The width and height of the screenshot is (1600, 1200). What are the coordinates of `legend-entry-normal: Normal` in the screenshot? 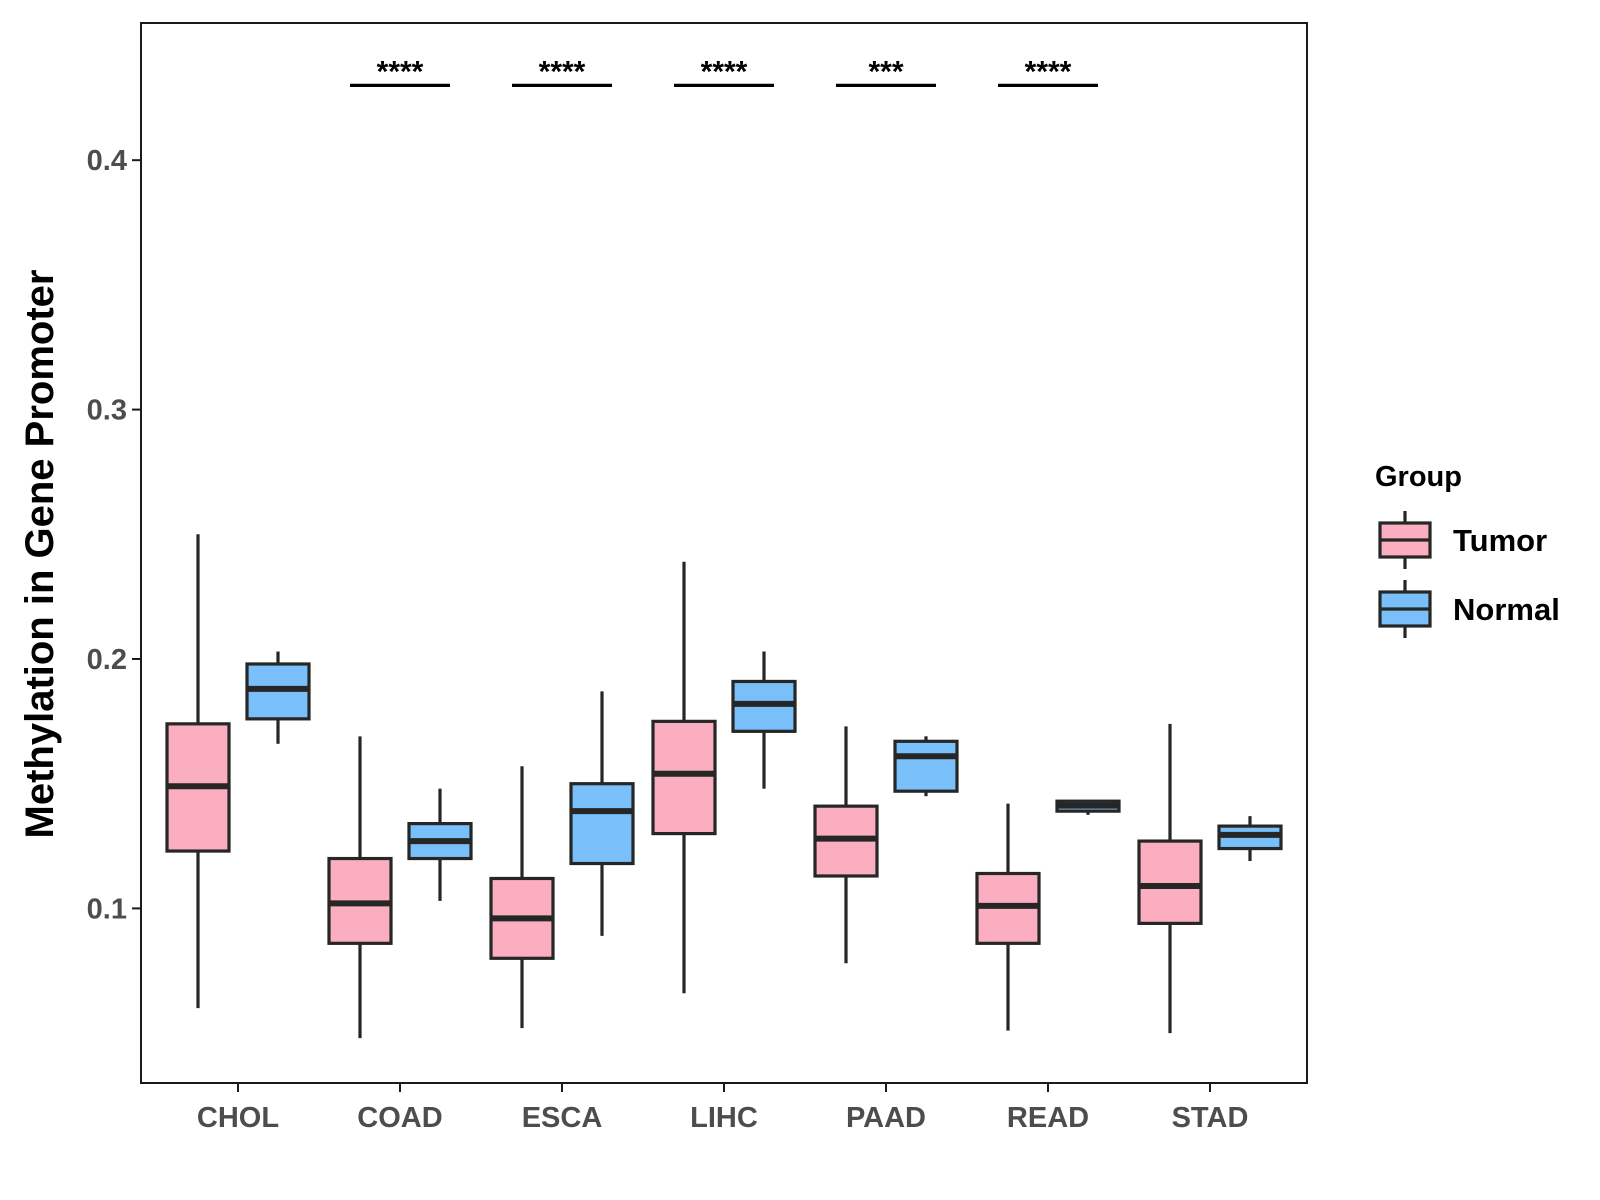 It's located at (1469, 609).